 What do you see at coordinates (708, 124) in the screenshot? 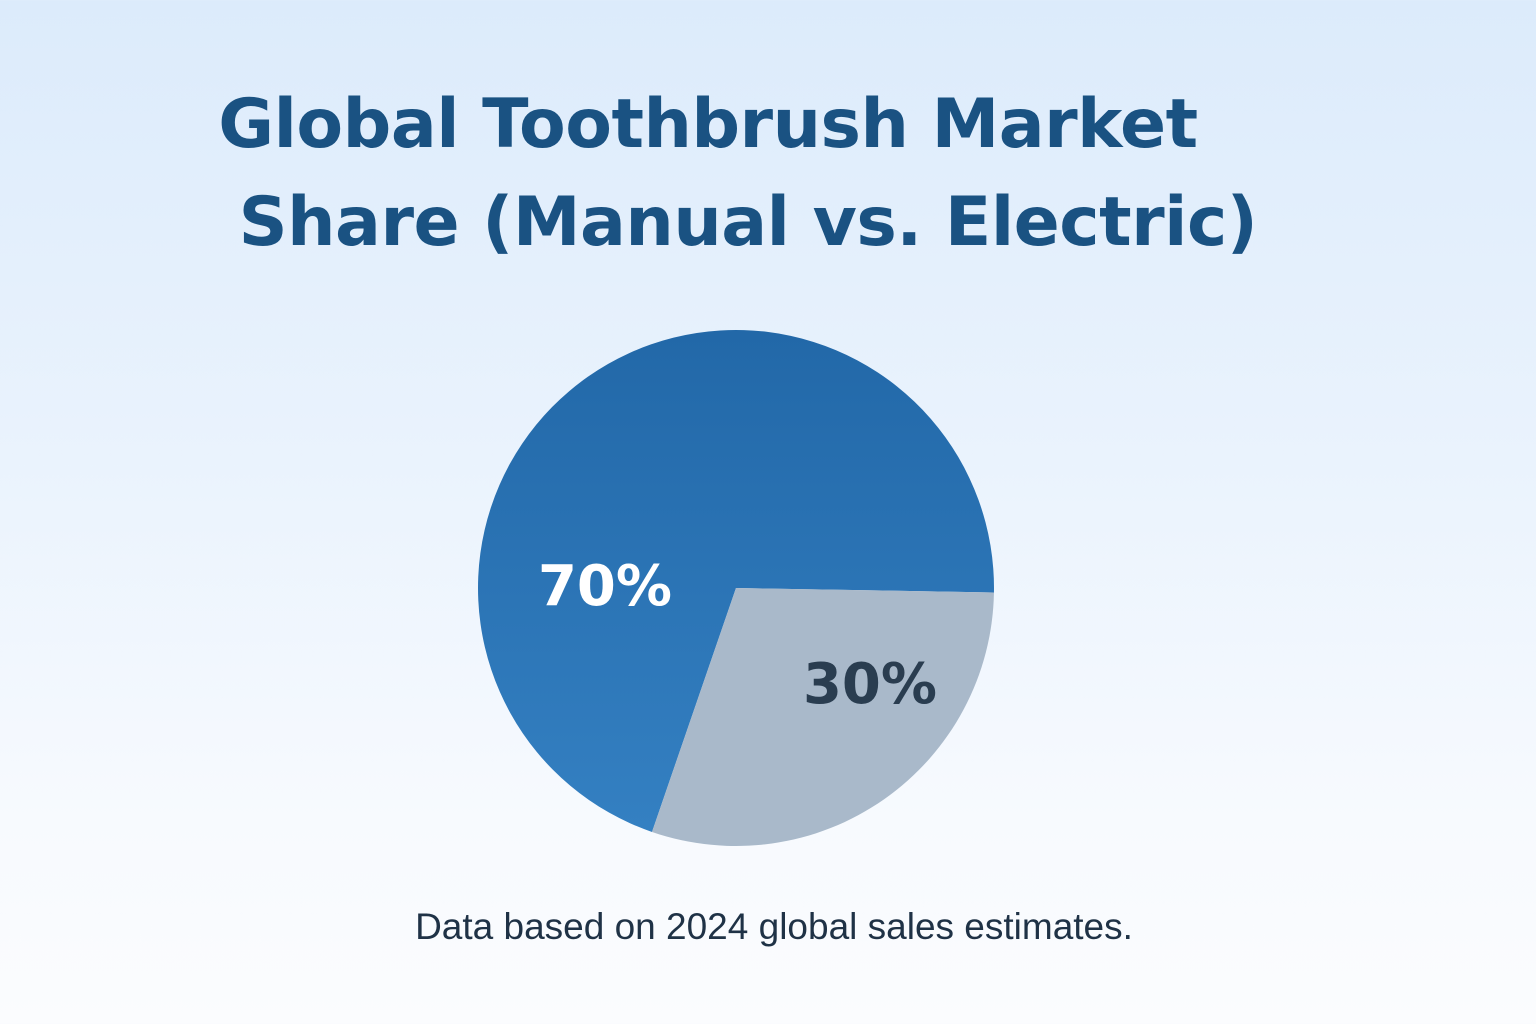
I see `chart-title-line-1: Global Toothbrush Market` at bounding box center [708, 124].